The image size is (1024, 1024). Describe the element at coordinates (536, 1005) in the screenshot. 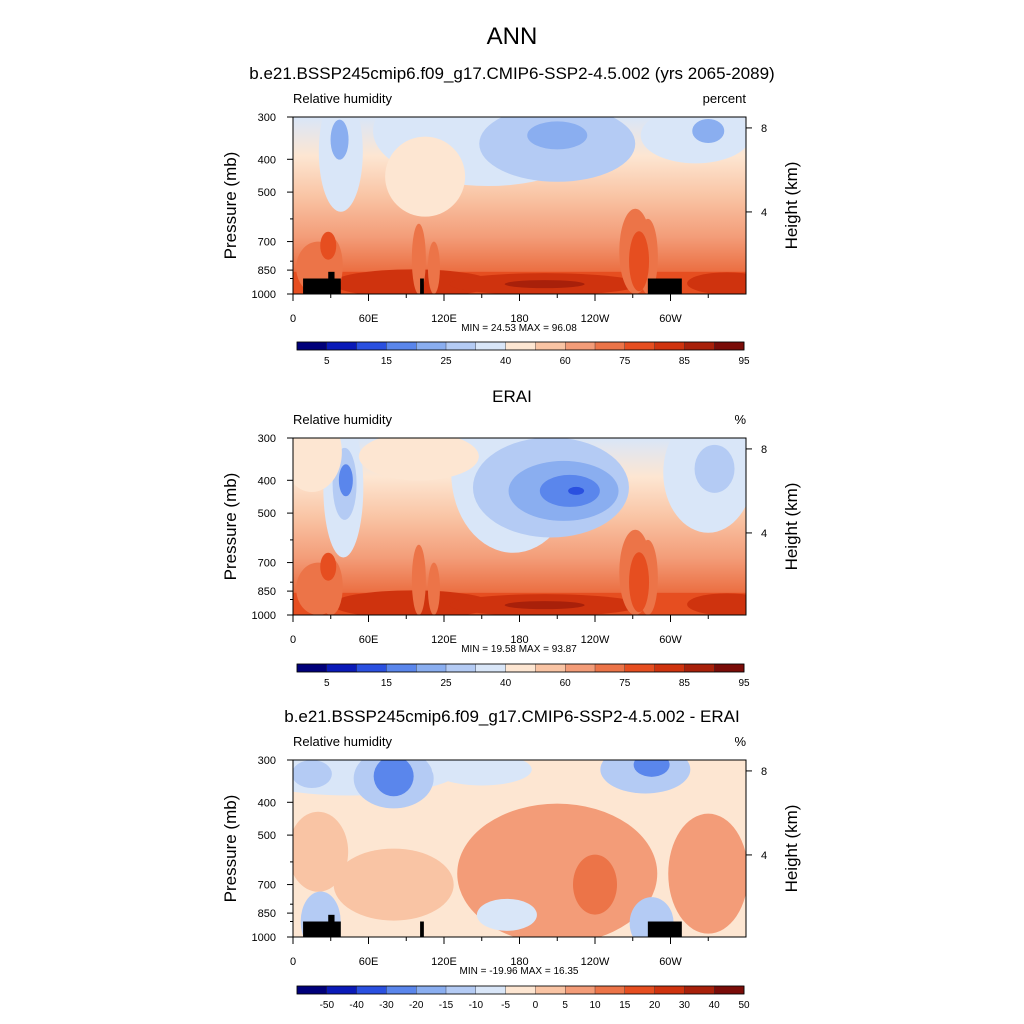

I see `colorbar-label: 0` at that location.